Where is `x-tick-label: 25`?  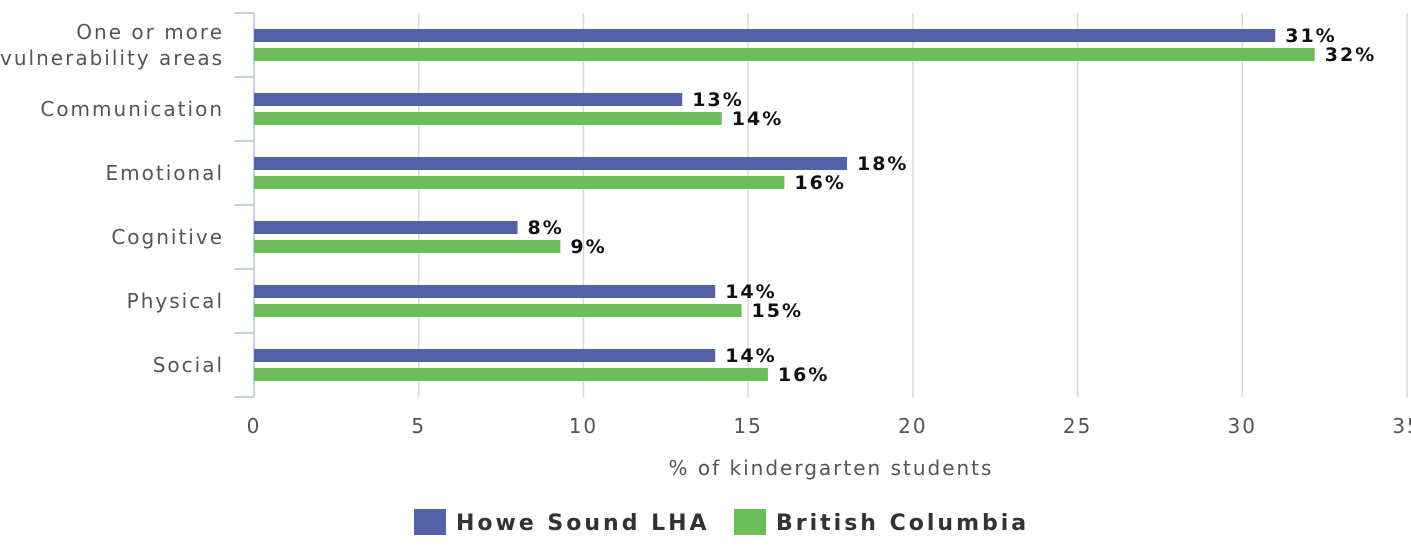
x-tick-label: 25 is located at coordinates (1077, 426).